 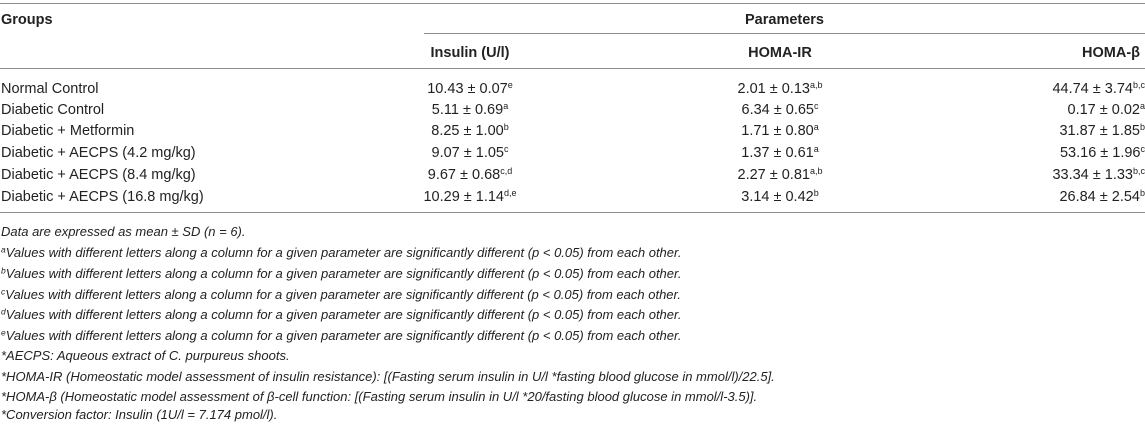 What do you see at coordinates (50, 89) in the screenshot?
I see `group-cell: Normal Control` at bounding box center [50, 89].